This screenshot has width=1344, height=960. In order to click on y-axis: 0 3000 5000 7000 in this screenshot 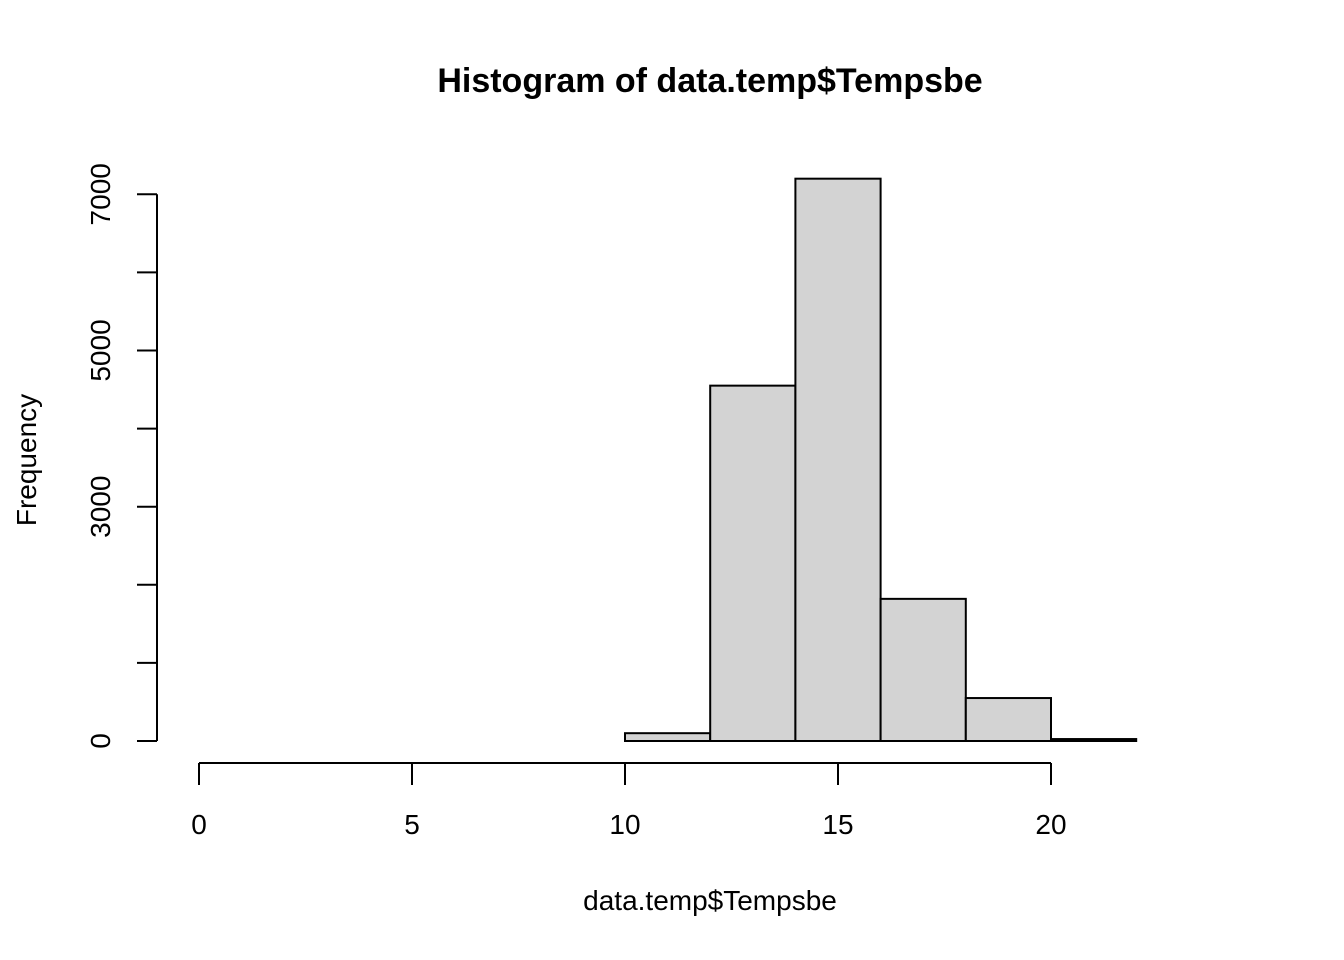, I will do `click(121, 456)`.